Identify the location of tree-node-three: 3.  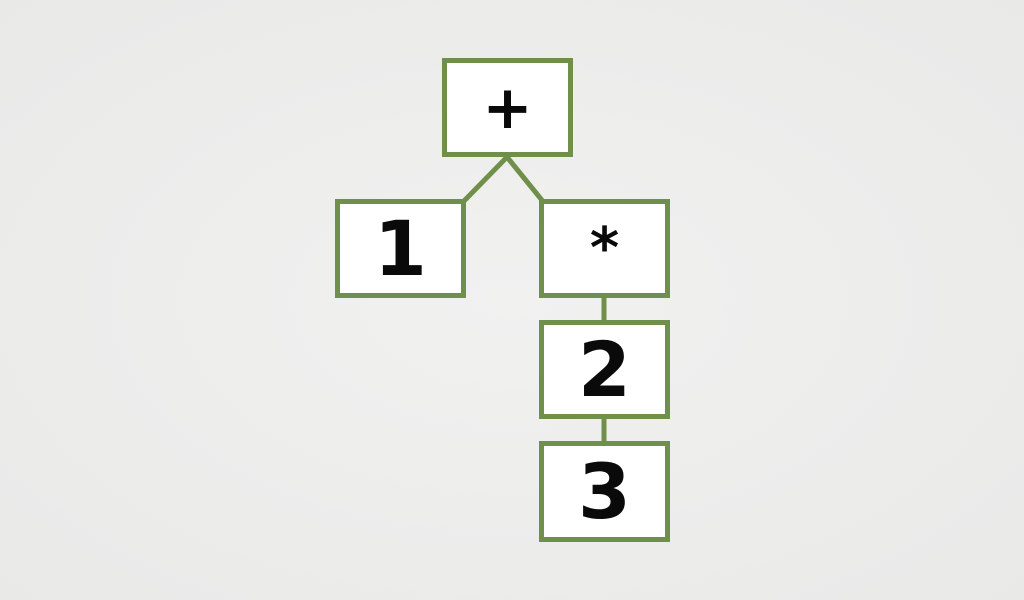
(604, 491).